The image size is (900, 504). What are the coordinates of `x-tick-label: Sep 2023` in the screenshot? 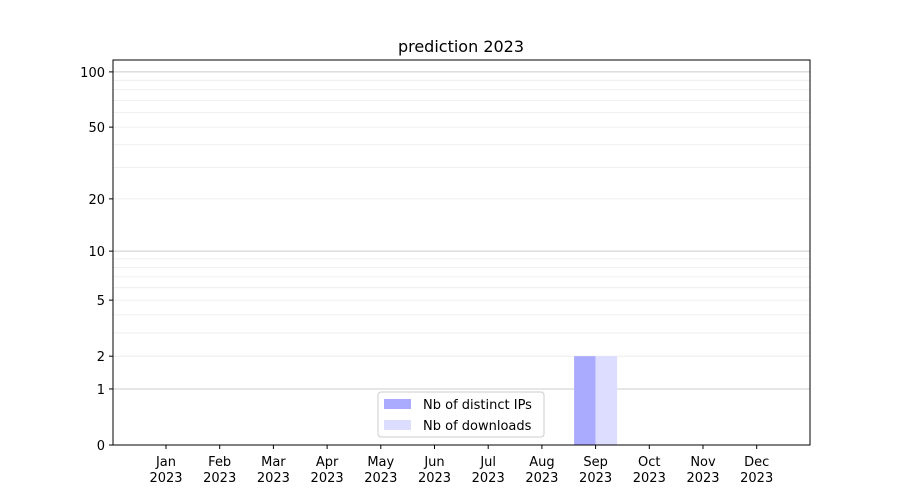 It's located at (595, 470).